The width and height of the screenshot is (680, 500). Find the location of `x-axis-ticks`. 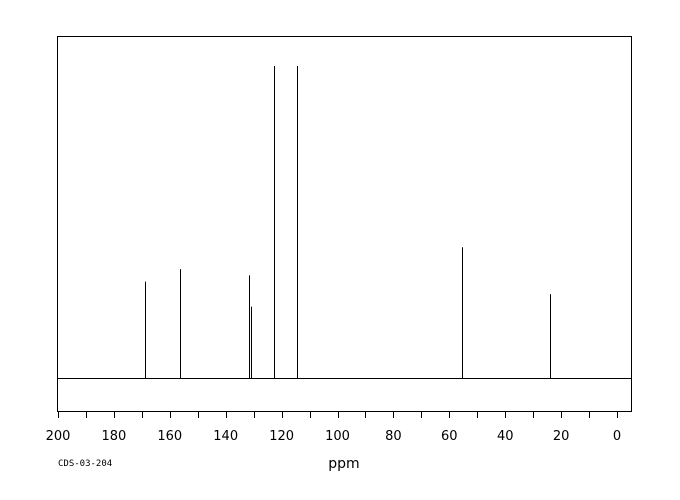

x-axis-ticks is located at coordinates (338, 414).